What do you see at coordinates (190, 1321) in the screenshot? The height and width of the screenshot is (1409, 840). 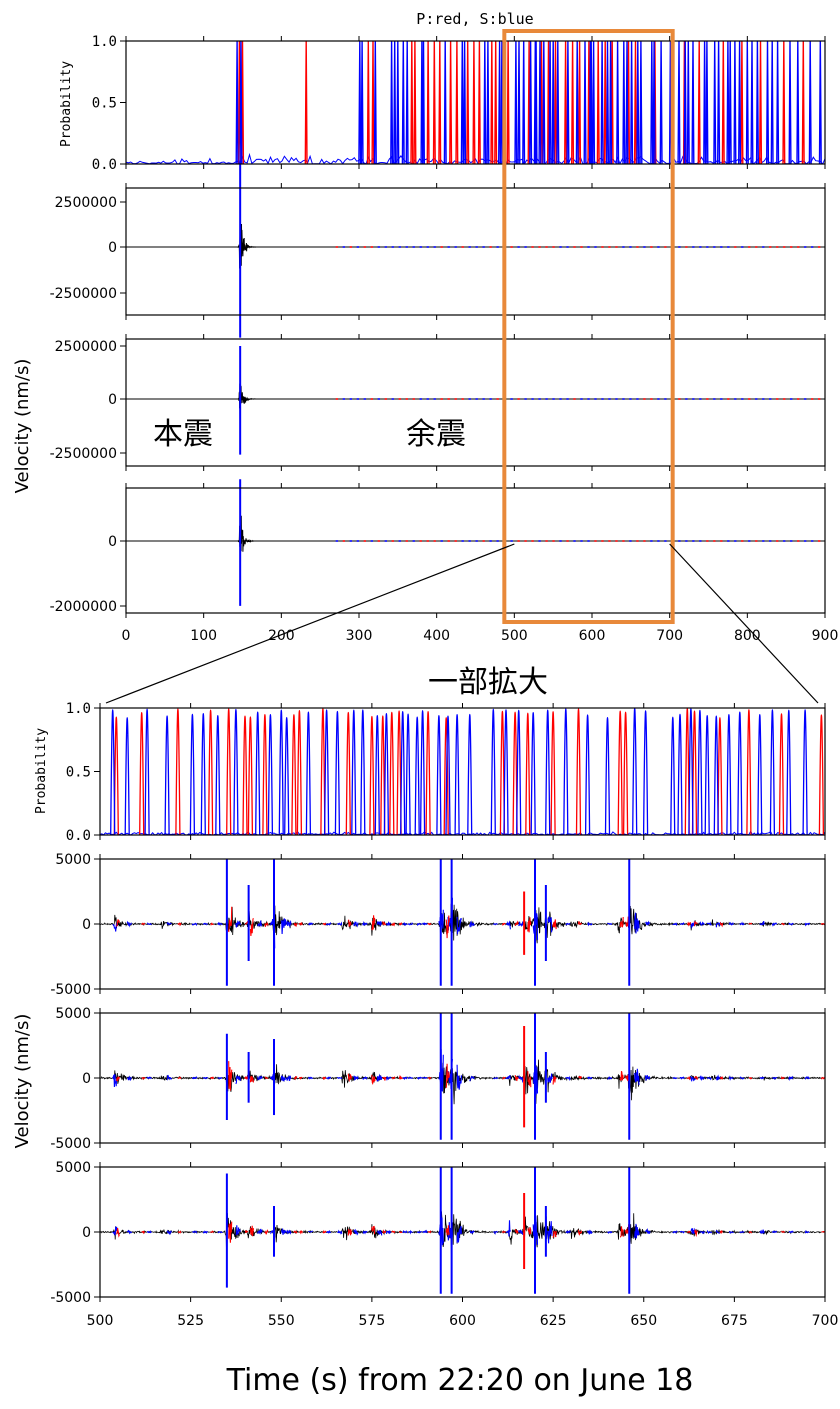 I see `zoom-x-tick-label: 525` at bounding box center [190, 1321].